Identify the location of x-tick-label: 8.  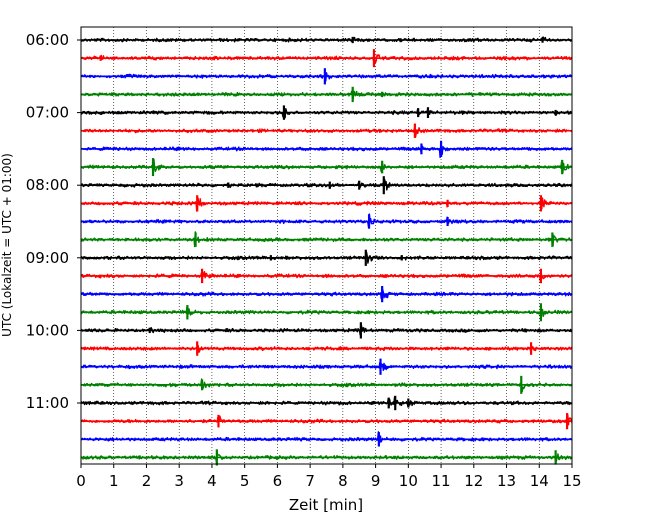
(343, 481).